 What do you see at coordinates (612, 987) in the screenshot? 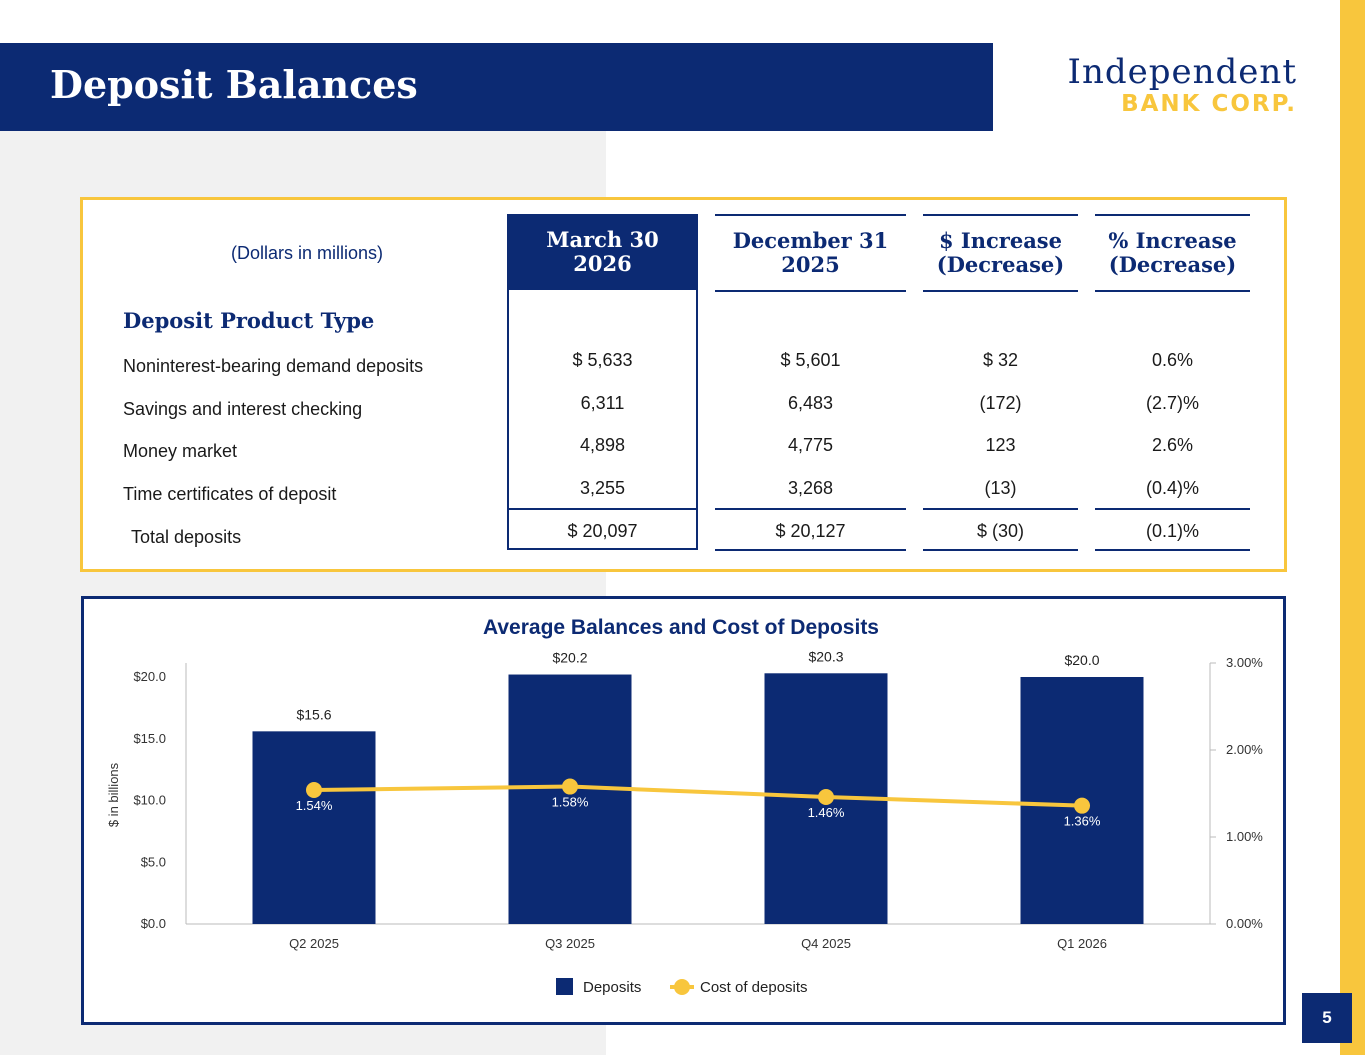
I see `legend-label-deposits: Deposits` at bounding box center [612, 987].